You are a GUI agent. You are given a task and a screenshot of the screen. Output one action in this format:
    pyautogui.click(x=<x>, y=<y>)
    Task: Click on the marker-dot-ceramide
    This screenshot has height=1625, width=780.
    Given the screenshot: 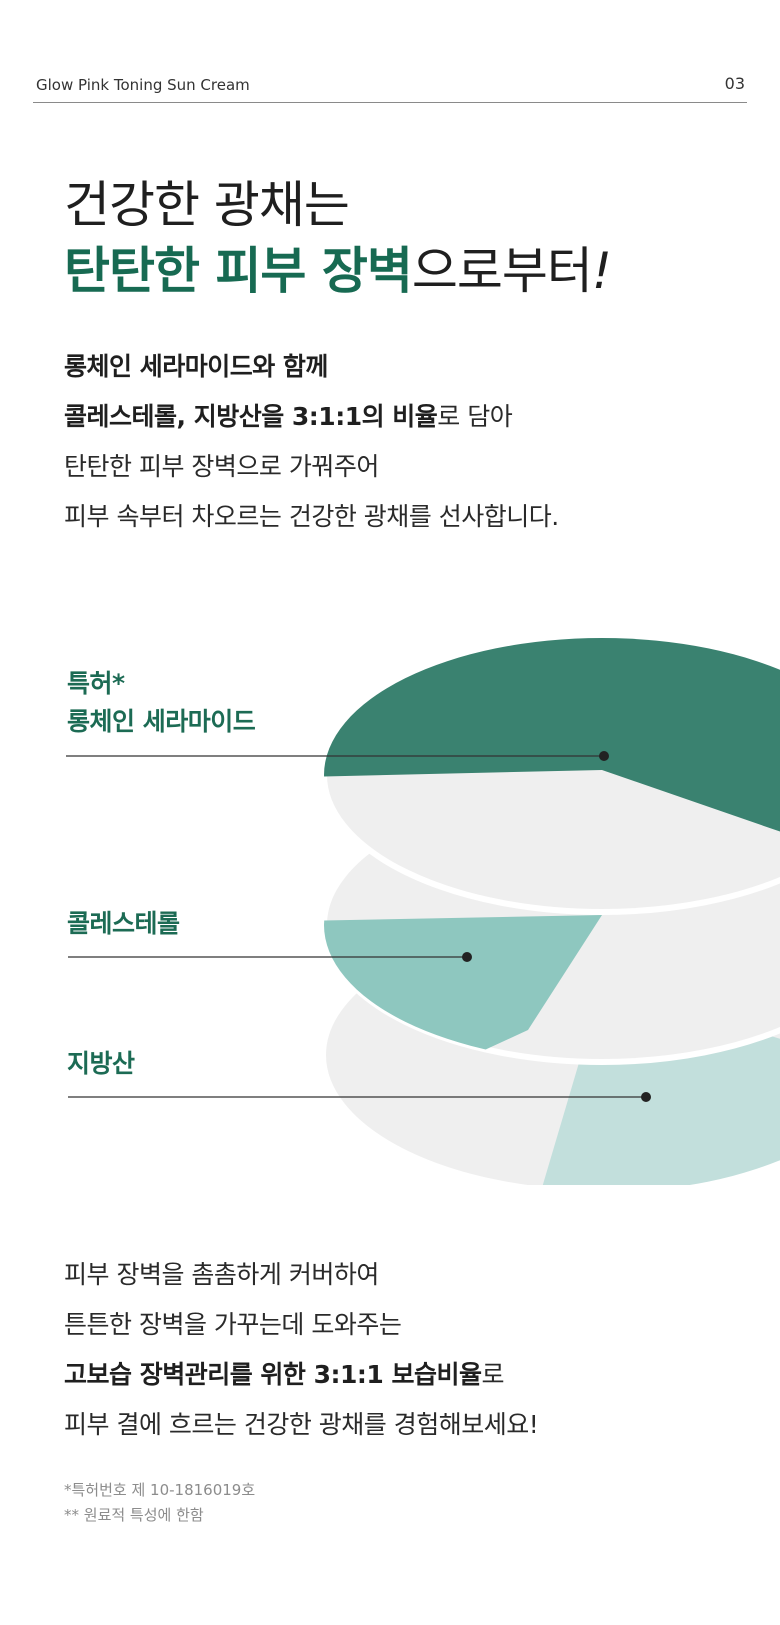 What is the action you would take?
    pyautogui.click(x=604, y=756)
    